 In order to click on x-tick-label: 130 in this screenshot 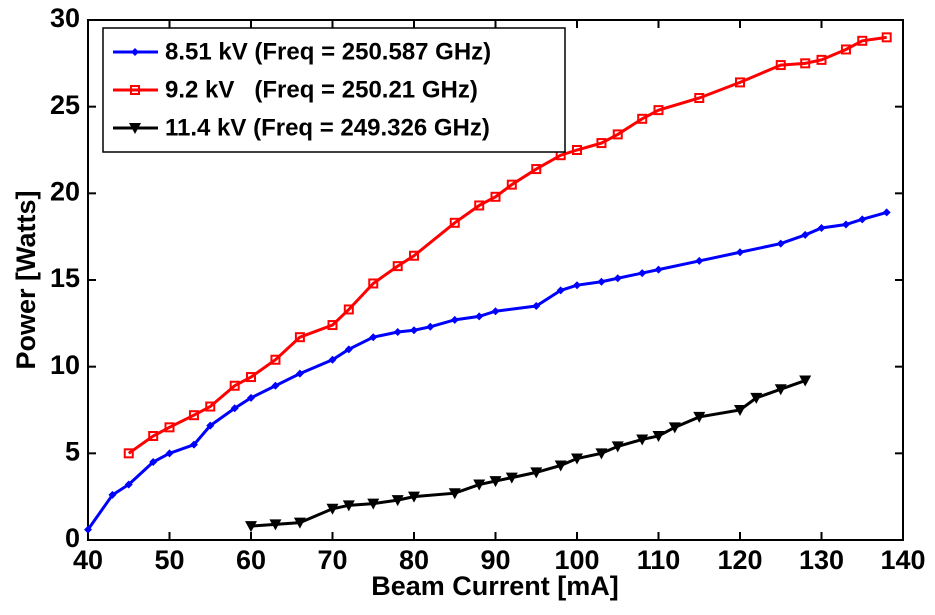, I will do `click(821, 560)`.